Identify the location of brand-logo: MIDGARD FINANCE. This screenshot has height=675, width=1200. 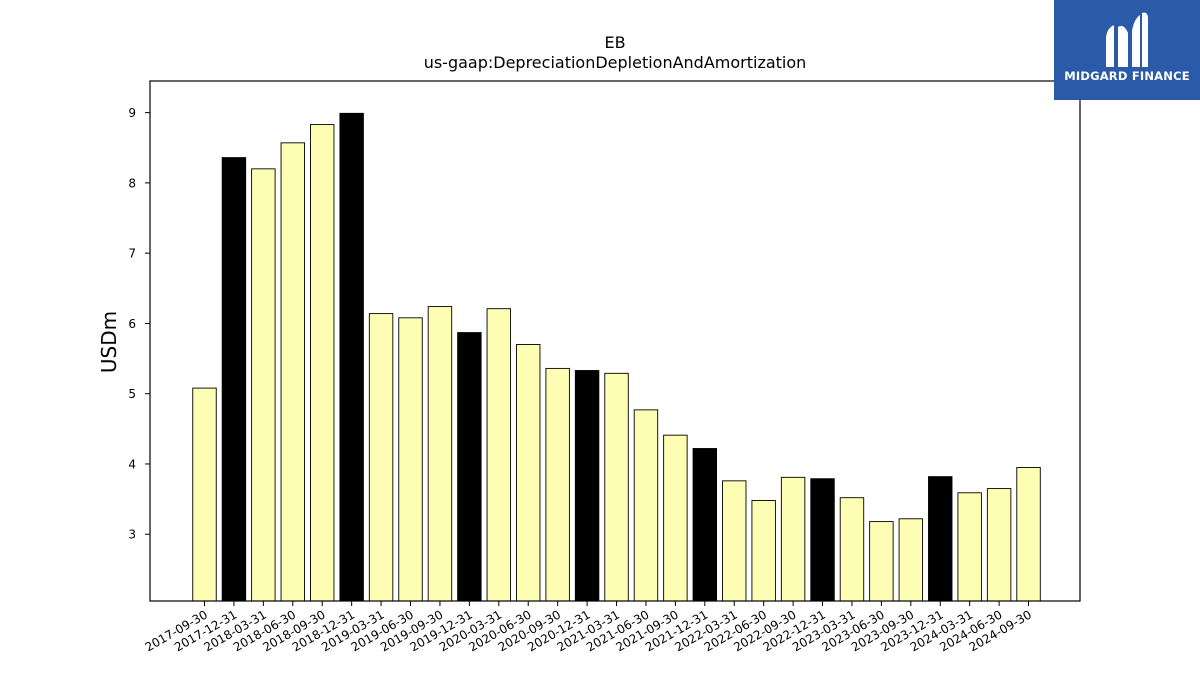
(1127, 50).